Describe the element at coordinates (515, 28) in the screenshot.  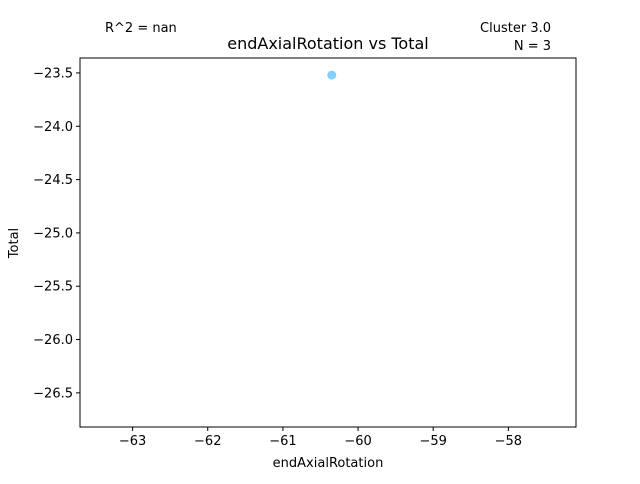
I see `cluster-annotation: Cluster 3.0` at that location.